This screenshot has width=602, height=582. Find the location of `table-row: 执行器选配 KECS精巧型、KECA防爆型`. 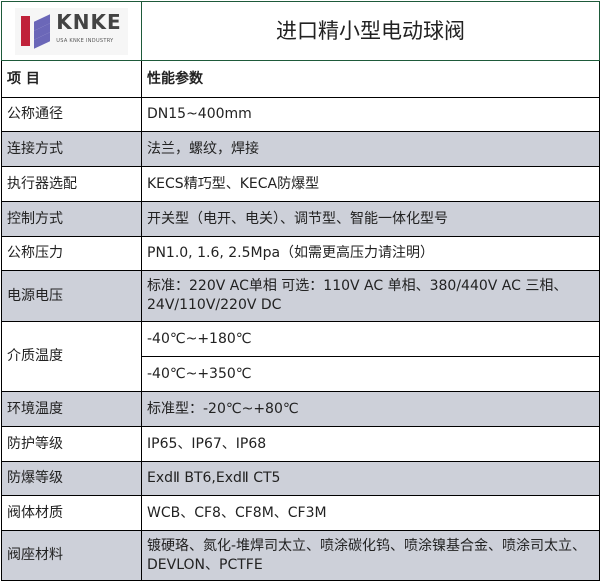

table-row: 执行器选配 KECS精巧型、KECA防爆型 is located at coordinates (300, 184).